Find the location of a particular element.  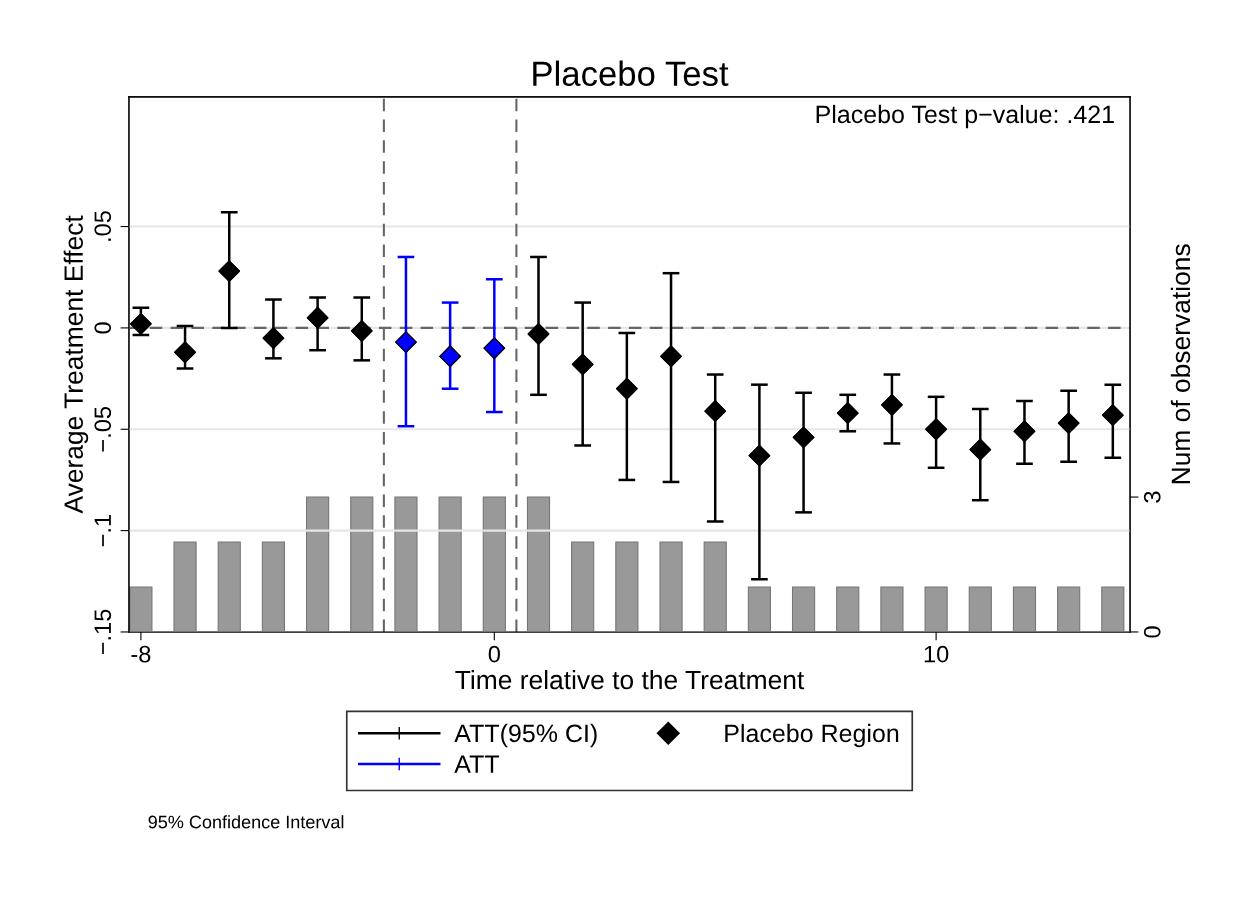

y-tick-label: 0 is located at coordinates (103, 328).